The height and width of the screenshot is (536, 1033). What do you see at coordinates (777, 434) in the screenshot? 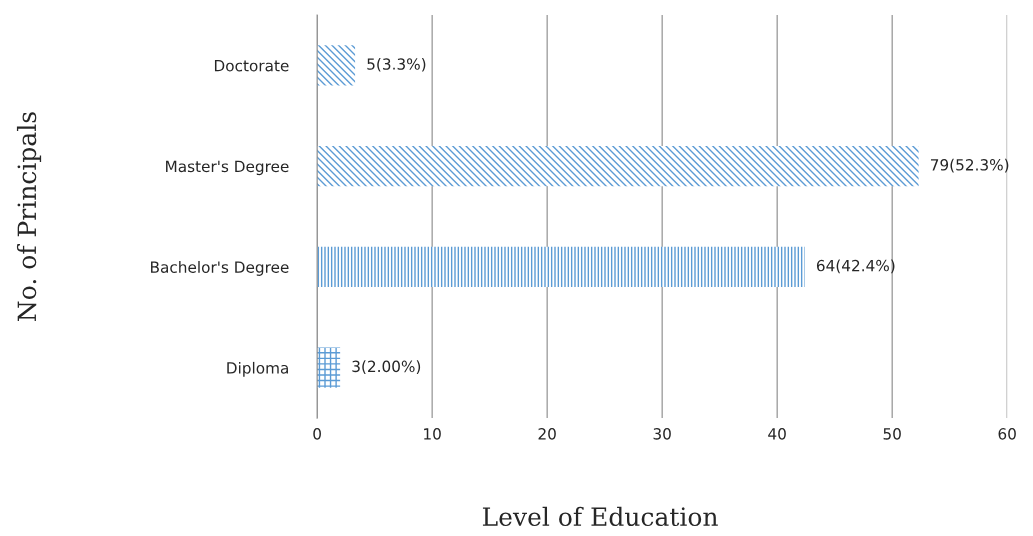
I see `x-tick-label: 40` at bounding box center [777, 434].